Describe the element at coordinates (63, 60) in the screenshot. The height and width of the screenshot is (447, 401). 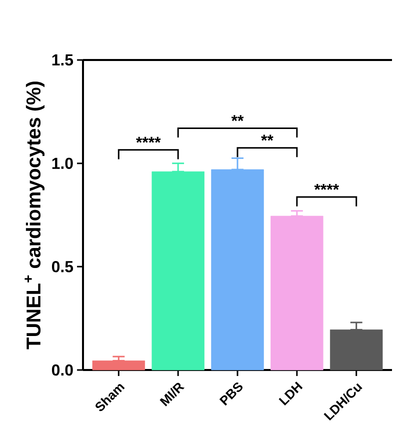
I see `y-tick-label: 1.5` at that location.